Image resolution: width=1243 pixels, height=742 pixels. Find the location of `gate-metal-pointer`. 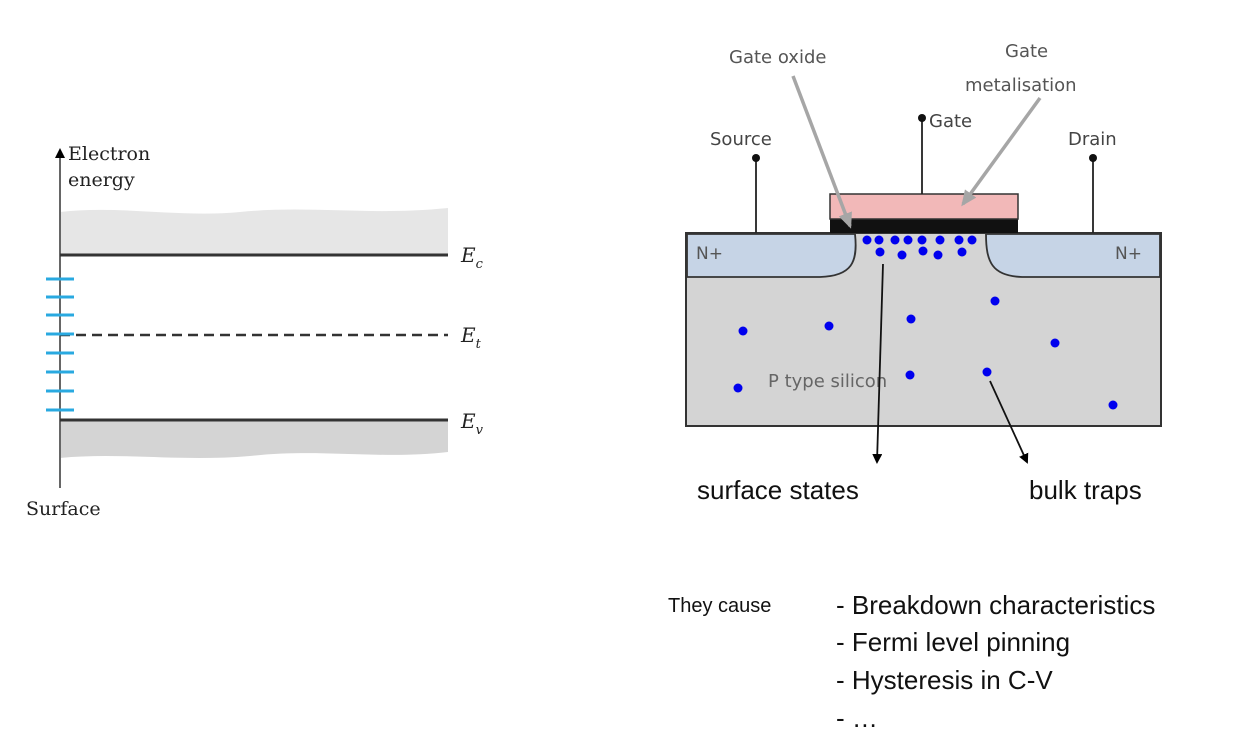

gate-metal-pointer is located at coordinates (1001, 151).